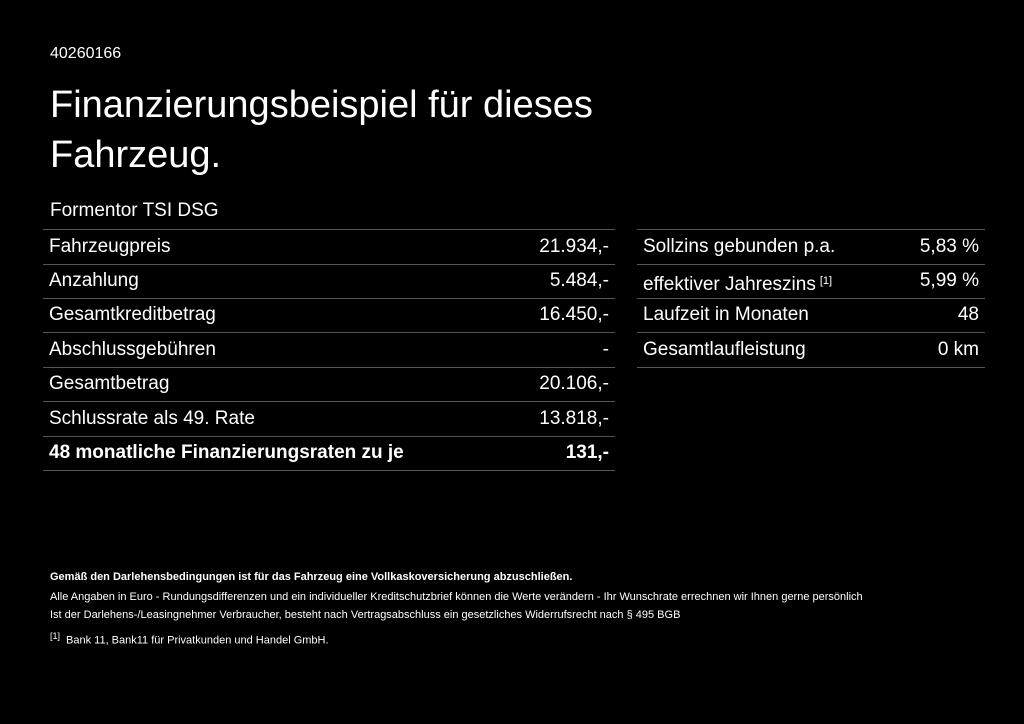 The image size is (1024, 724). I want to click on table-row: Gesamtkreditbetrag 16.450,-, so click(329, 315).